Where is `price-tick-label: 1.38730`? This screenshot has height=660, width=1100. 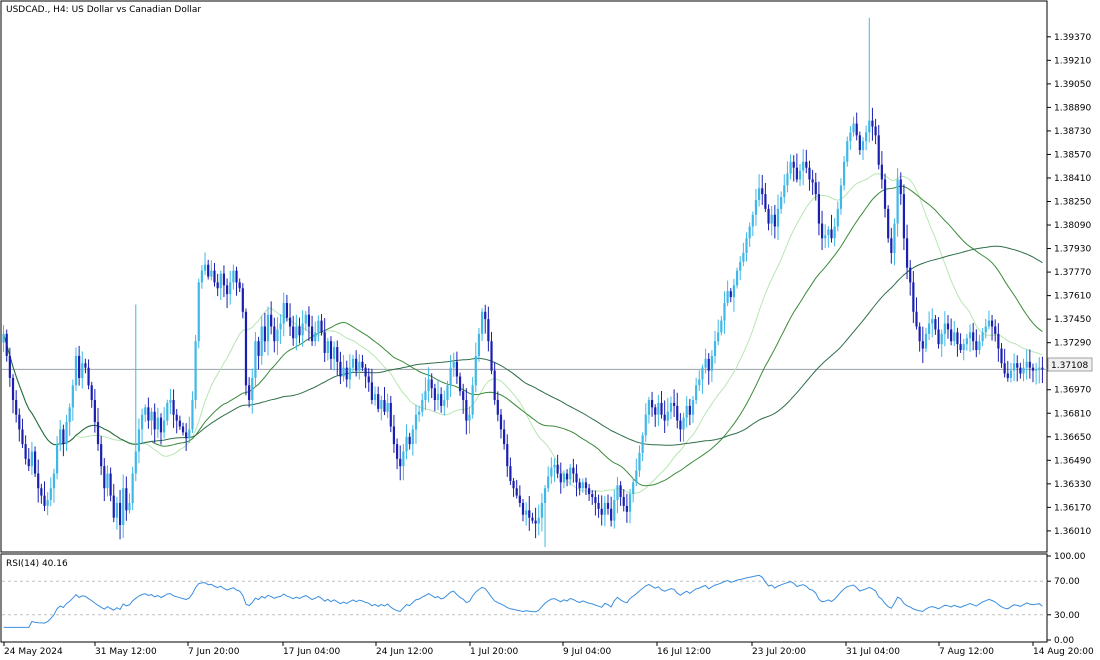 price-tick-label: 1.38730 is located at coordinates (1072, 132).